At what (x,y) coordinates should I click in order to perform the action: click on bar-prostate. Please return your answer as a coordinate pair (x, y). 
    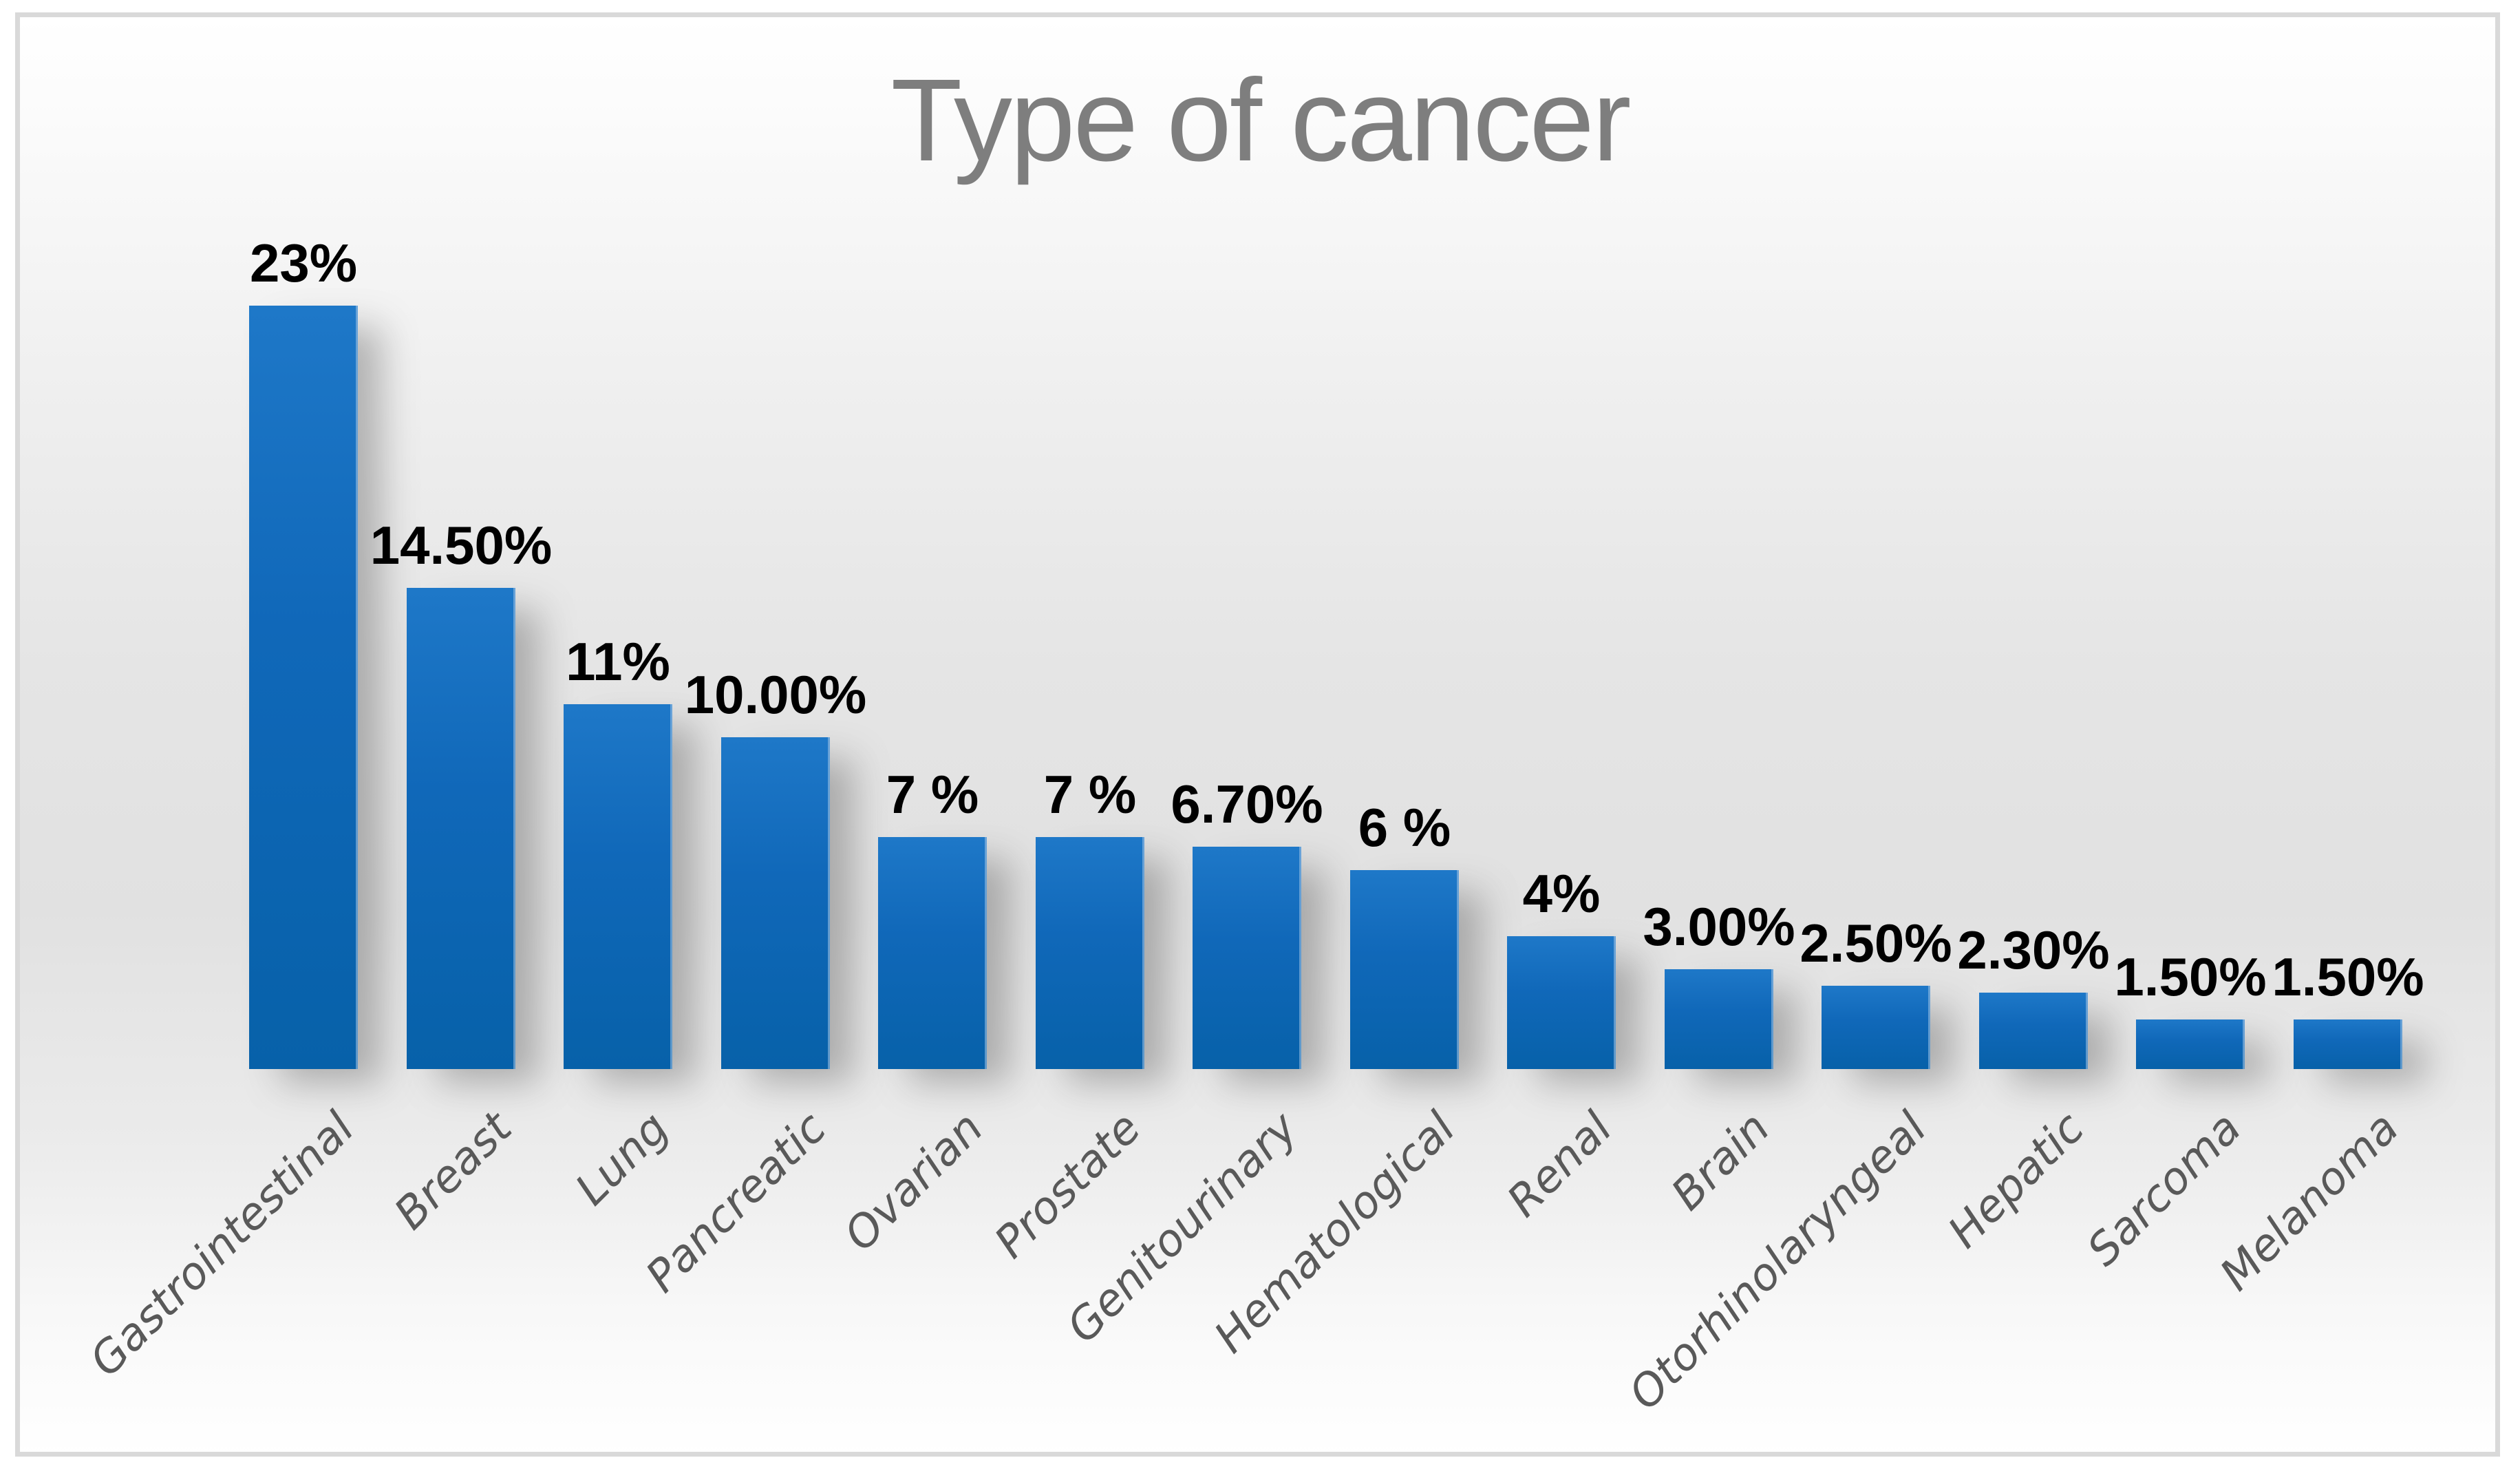
    Looking at the image, I should click on (1090, 953).